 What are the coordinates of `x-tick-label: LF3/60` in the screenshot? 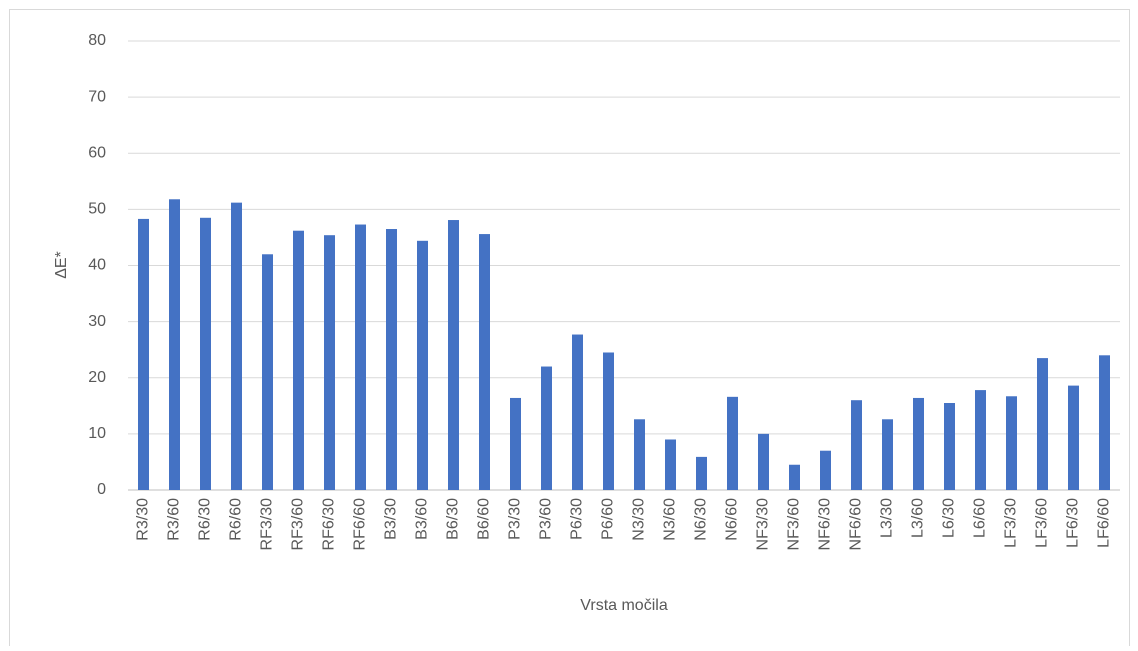 It's located at (1042, 523).